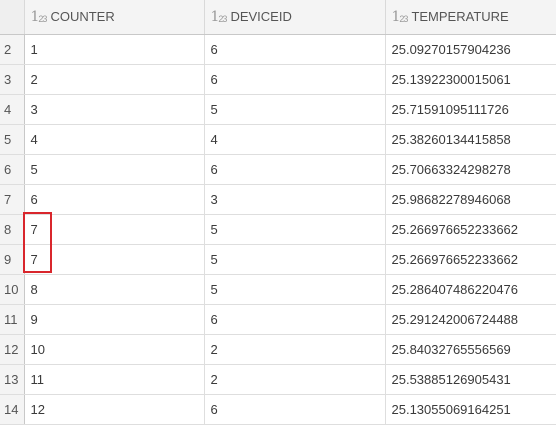 This screenshot has height=425, width=556. I want to click on table-row: 6 5 6 25.70663324298278, so click(278, 169).